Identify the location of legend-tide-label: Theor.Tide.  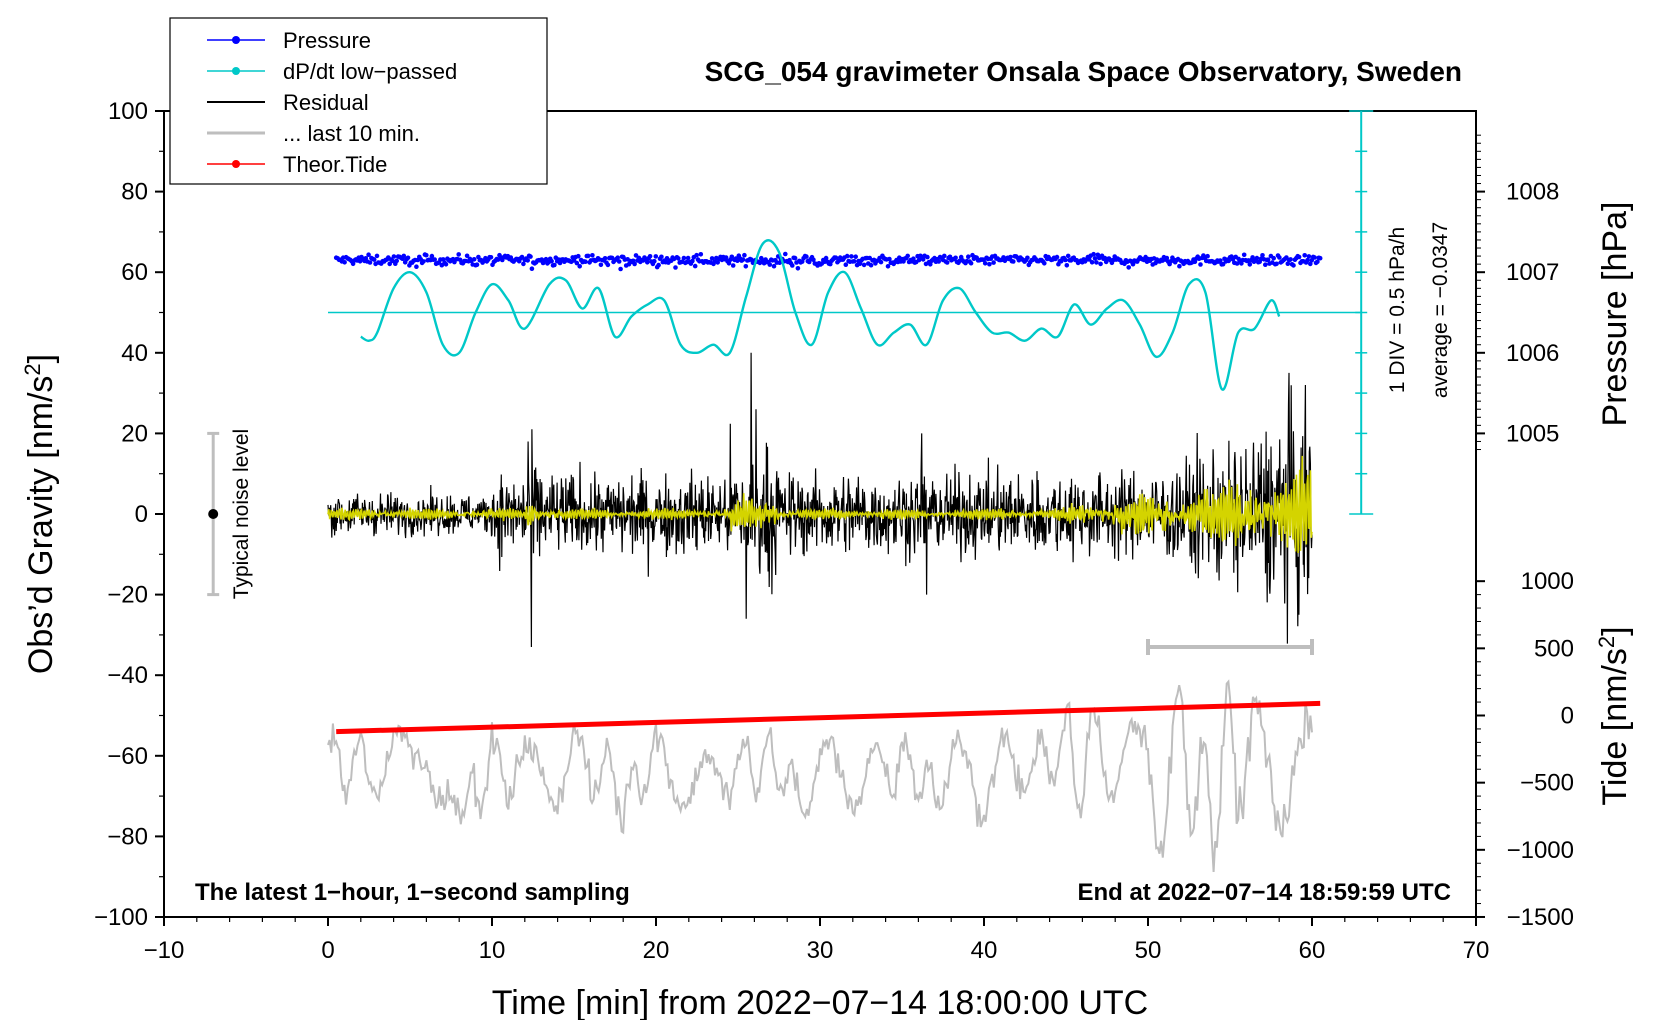
(335, 164).